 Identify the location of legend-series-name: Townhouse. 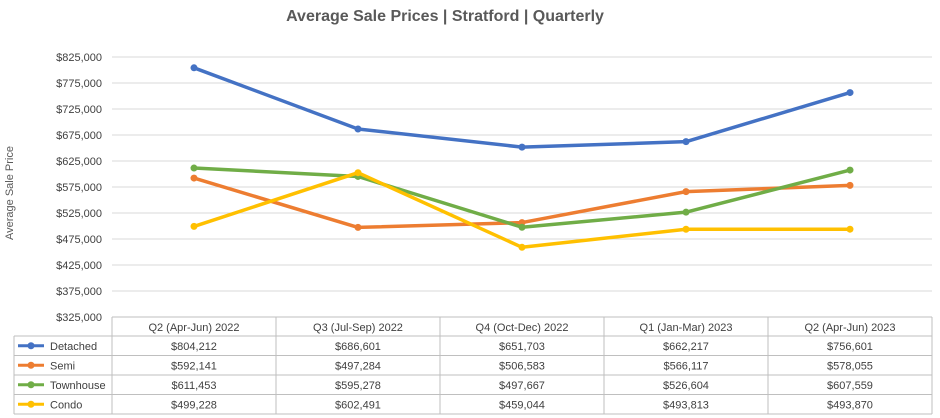
(78, 386).